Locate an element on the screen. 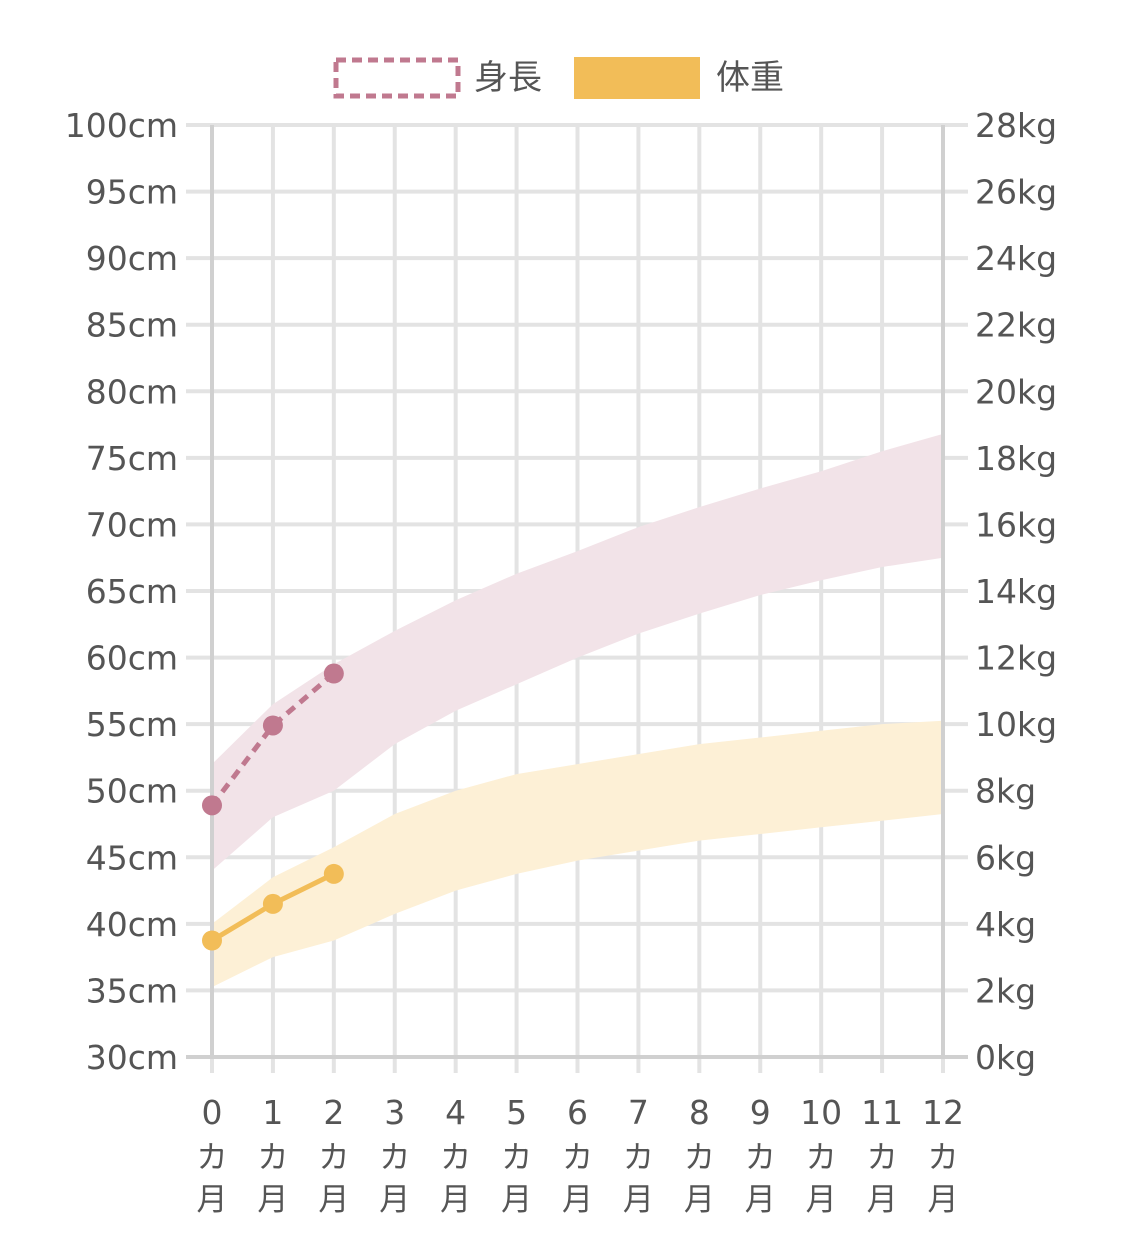 This screenshot has width=1125, height=1242. y-right-tick-label: 26kg is located at coordinates (1016, 192).